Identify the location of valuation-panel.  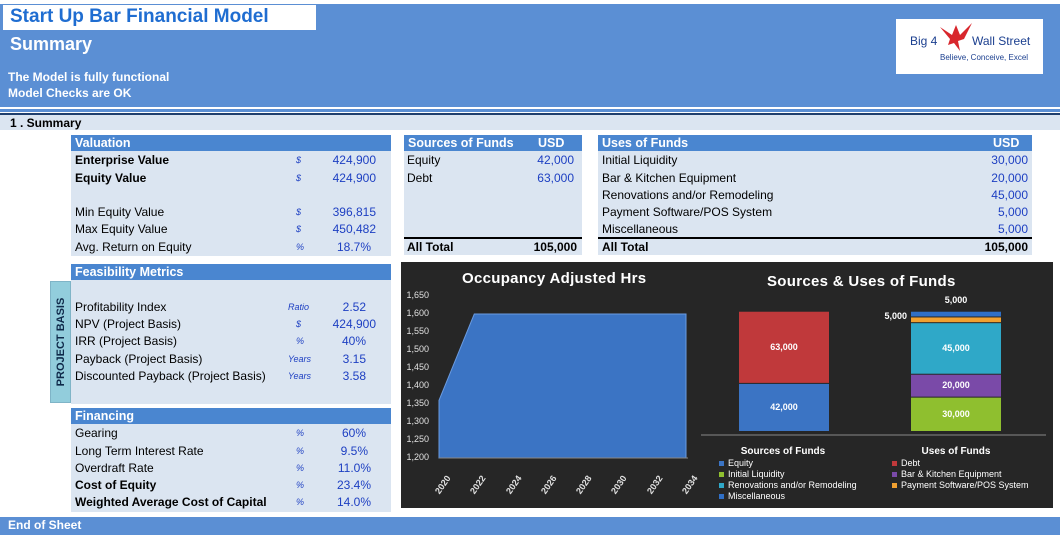
(231, 203).